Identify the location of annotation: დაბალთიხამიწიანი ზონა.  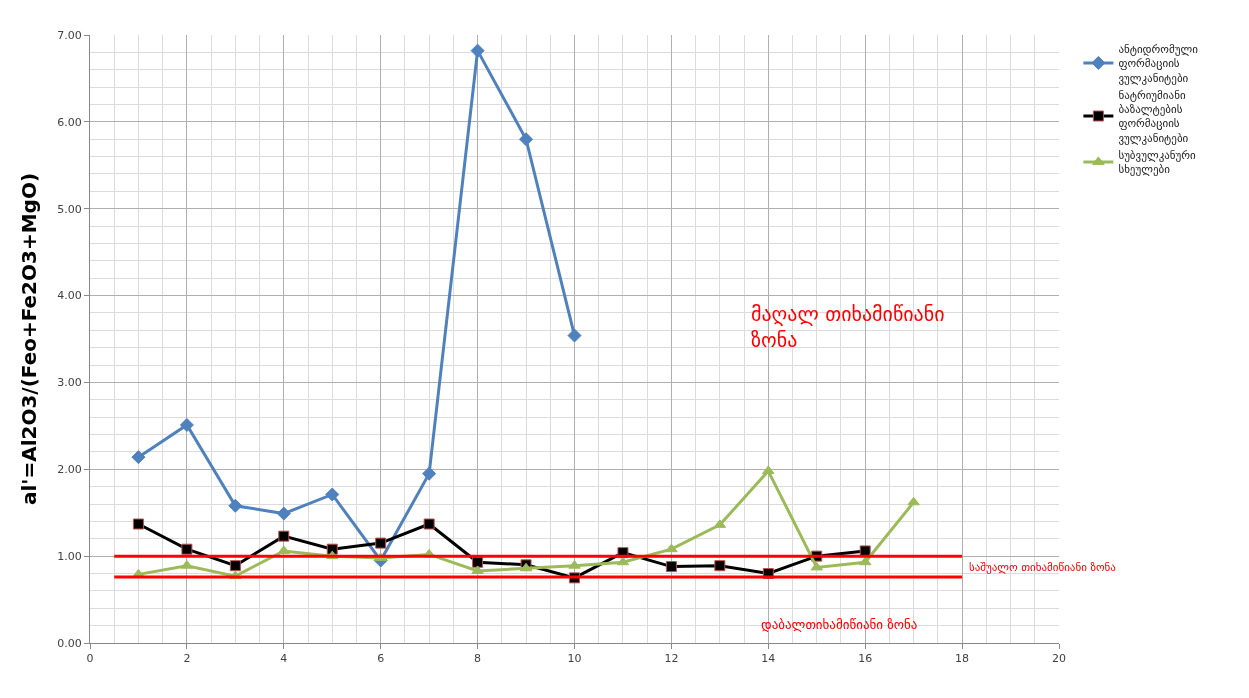
(839, 624).